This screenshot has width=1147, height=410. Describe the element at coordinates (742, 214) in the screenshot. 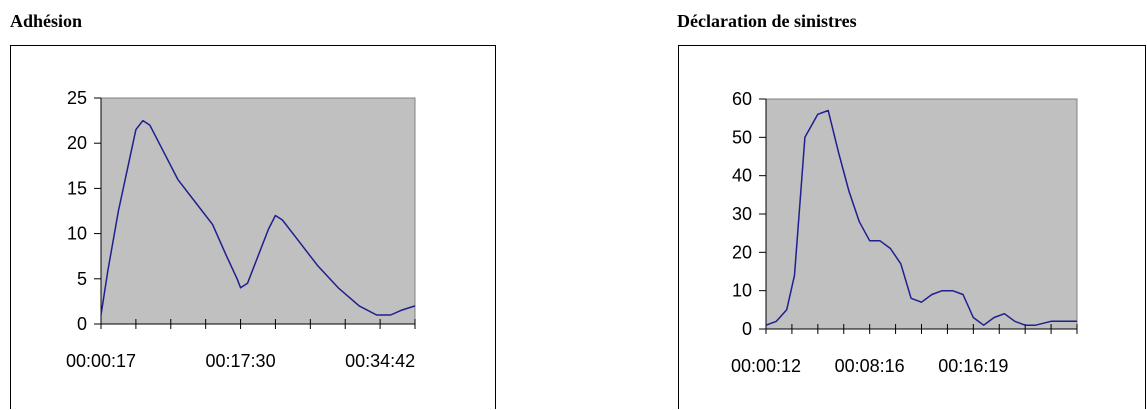

I see `y-tick-label: 30` at that location.